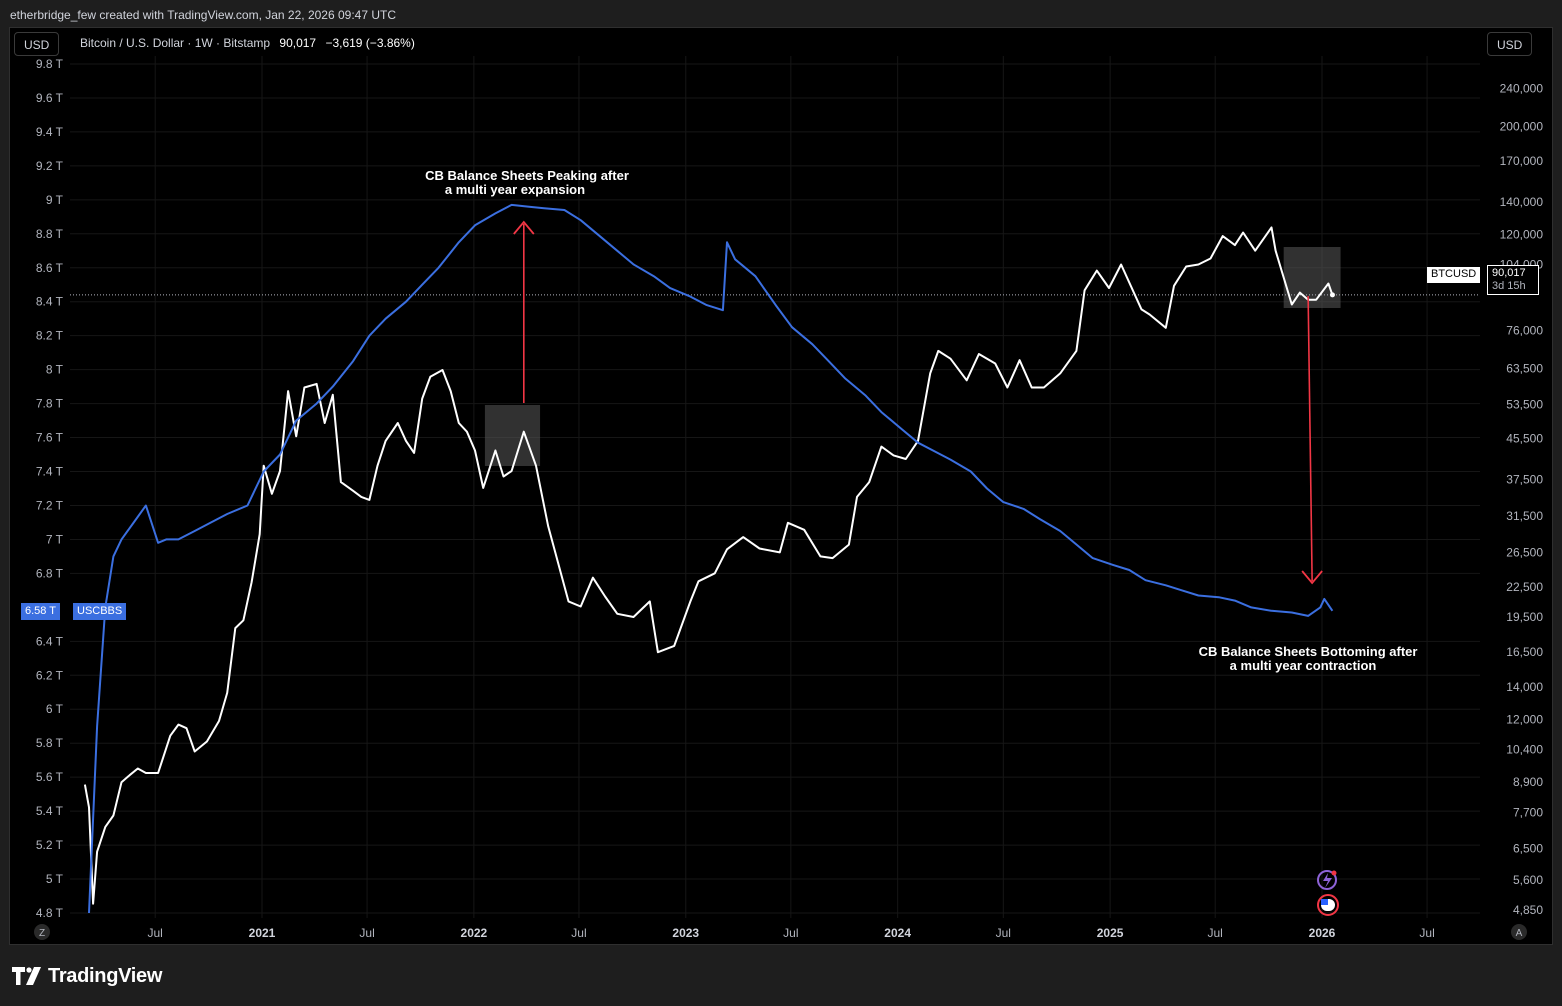 The image size is (1562, 1006). What do you see at coordinates (1528, 848) in the screenshot?
I see `right-axis-tick-label: 6,500` at bounding box center [1528, 848].